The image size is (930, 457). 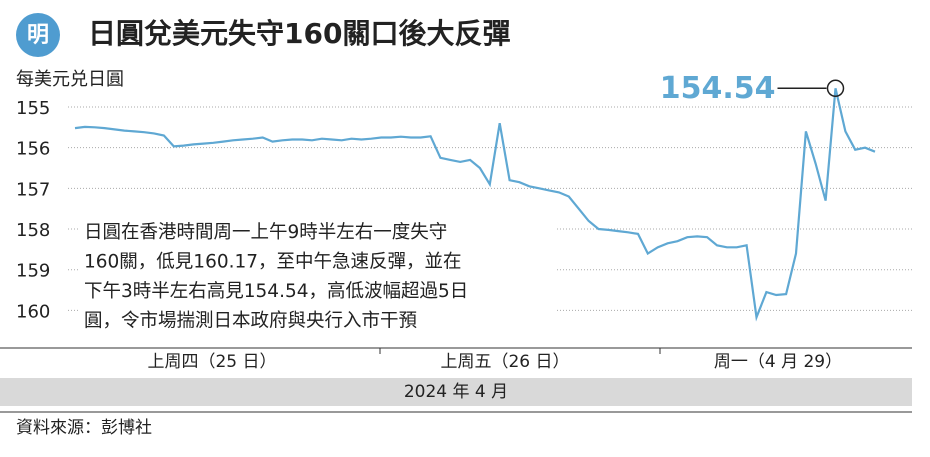 I want to click on y-tick-label: 158, so click(x=33, y=230).